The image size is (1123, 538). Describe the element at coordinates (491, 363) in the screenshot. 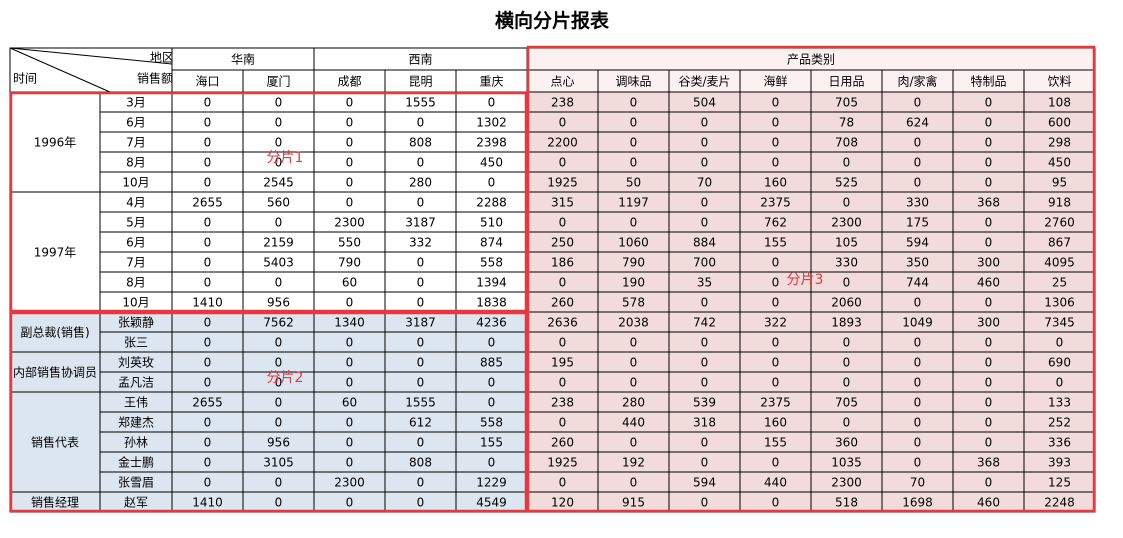

I see `cell-text: 885` at that location.